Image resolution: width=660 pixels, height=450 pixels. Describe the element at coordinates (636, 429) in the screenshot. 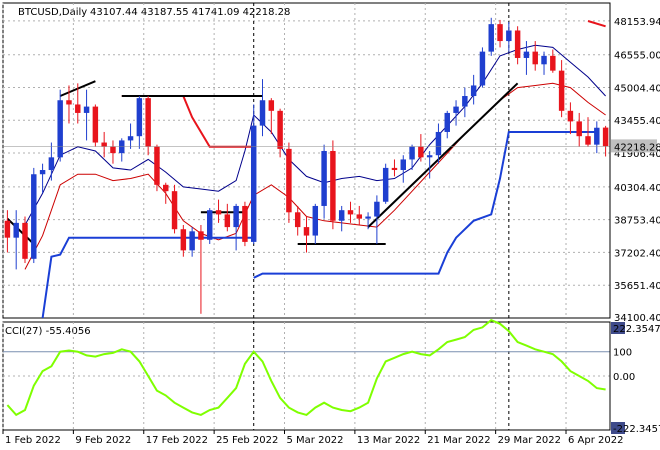

I see `cci-tick-label: -222.3457` at that location.